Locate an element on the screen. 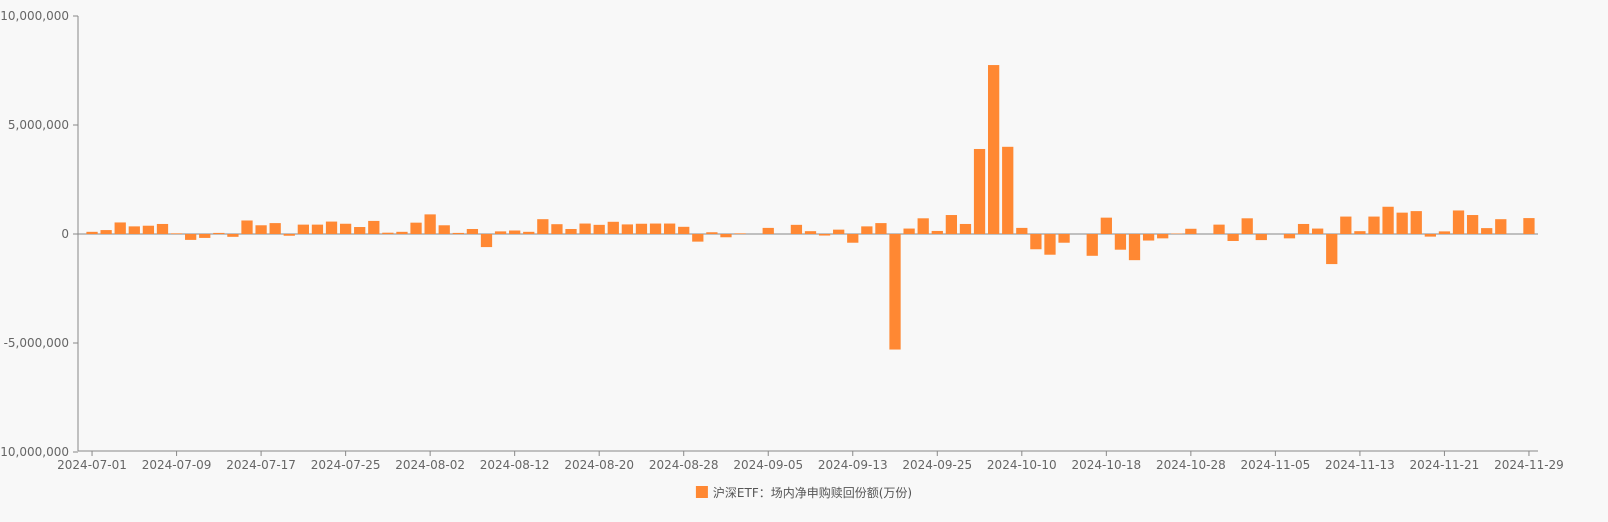 This screenshot has width=1608, height=522. legend-label: 沪深ETF：场内净申购赎回份额(万份) is located at coordinates (812, 492).